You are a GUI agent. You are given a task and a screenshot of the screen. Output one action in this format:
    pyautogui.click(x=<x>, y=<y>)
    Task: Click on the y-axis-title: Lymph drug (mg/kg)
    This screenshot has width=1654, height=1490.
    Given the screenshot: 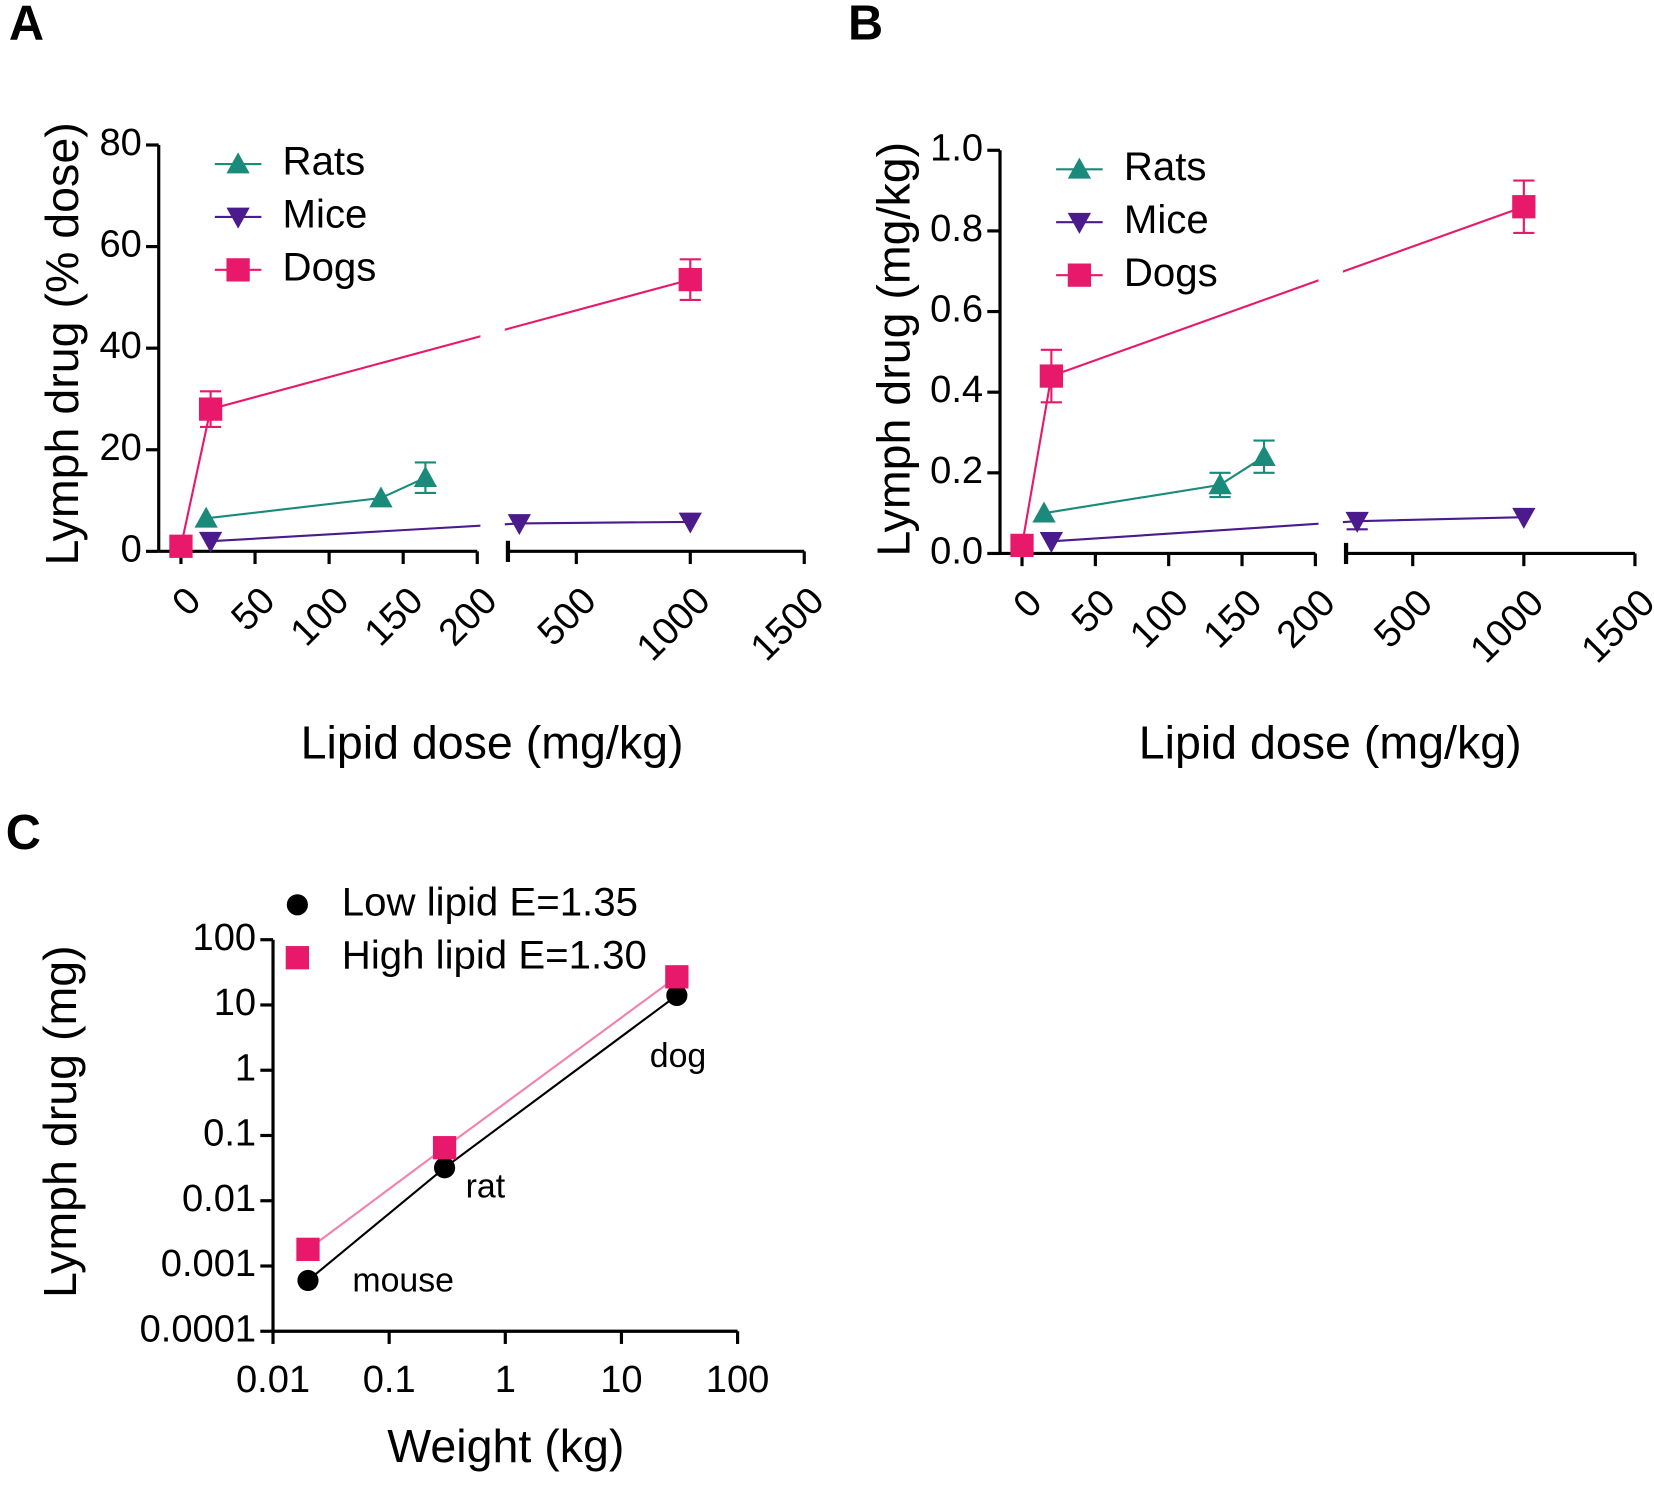 What is the action you would take?
    pyautogui.click(x=894, y=349)
    